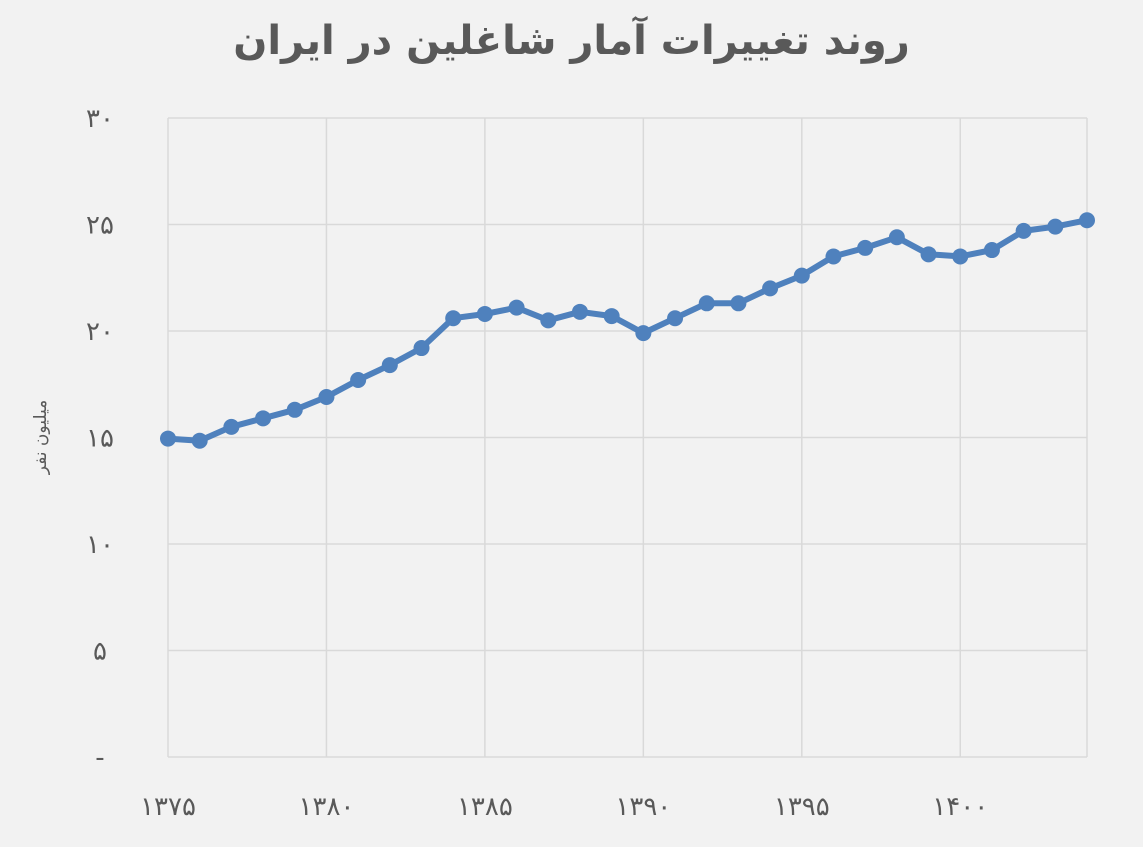 The height and width of the screenshot is (847, 1143). What do you see at coordinates (100, 119) in the screenshot?
I see `y-tick-label: ۳۰` at bounding box center [100, 119].